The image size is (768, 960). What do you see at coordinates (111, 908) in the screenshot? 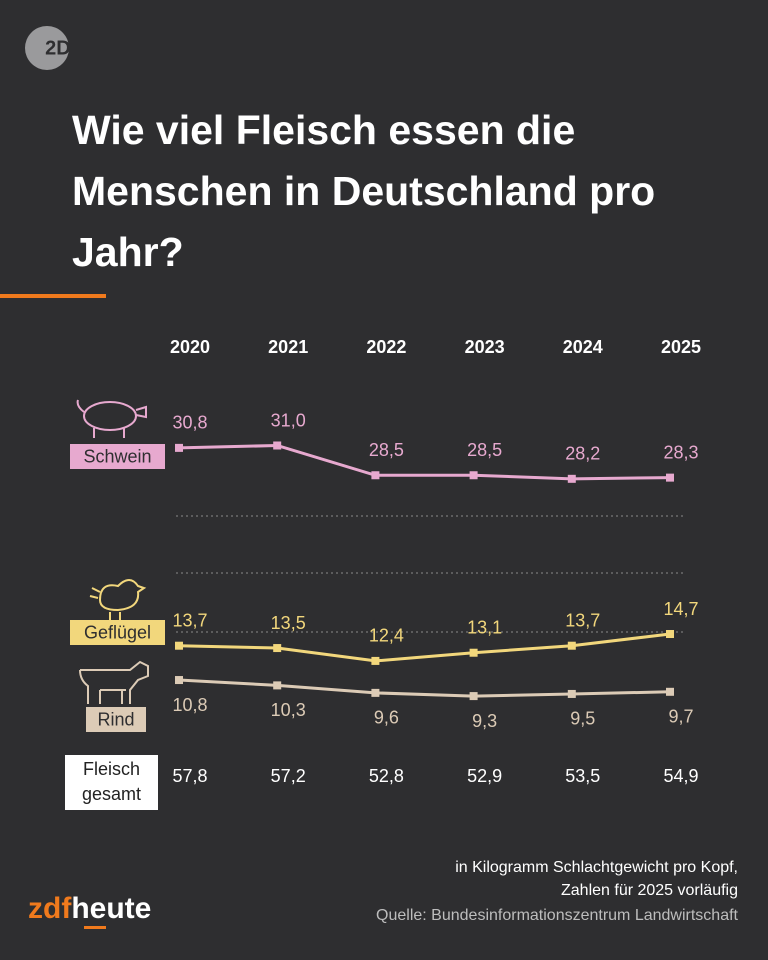
I see `brand-name: heute` at bounding box center [111, 908].